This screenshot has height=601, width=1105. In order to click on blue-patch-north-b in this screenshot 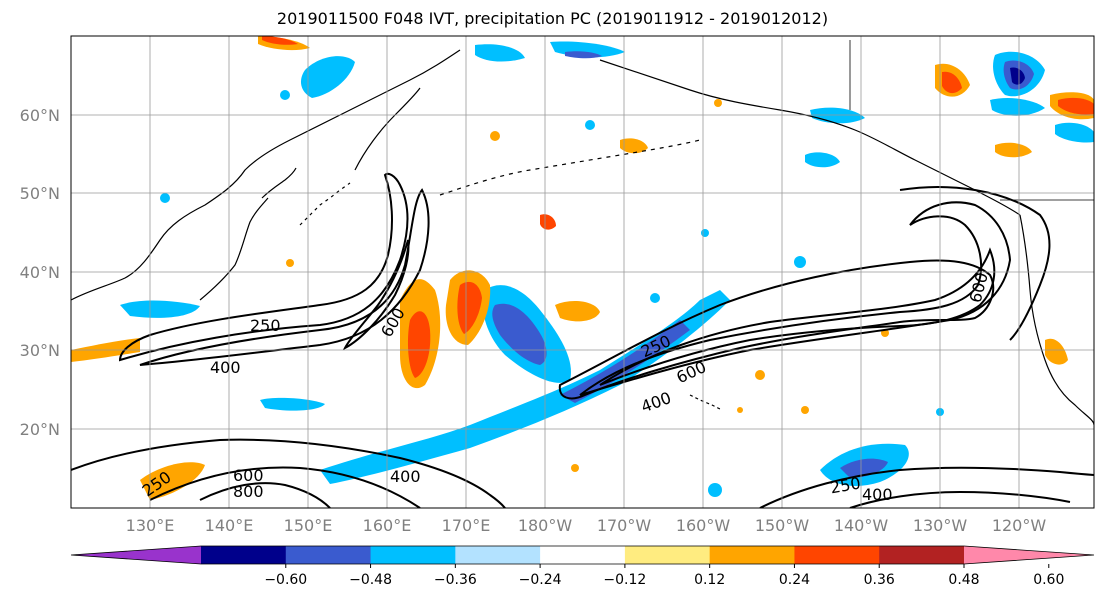, I will do `click(500, 53)`.